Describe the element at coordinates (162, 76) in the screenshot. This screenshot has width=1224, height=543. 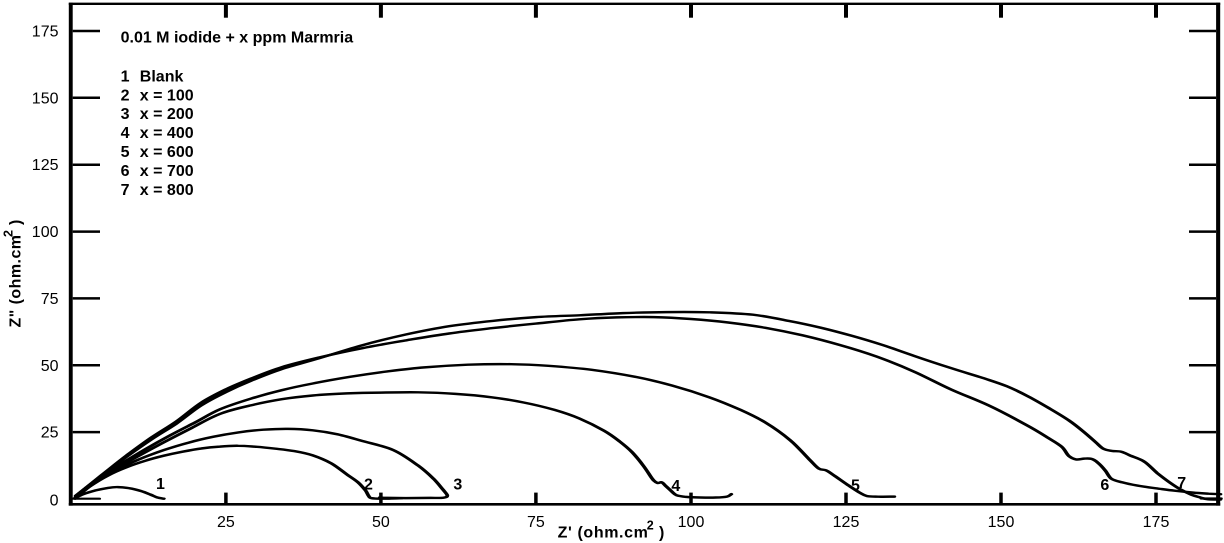
I see `svg-text: Blank` at that location.